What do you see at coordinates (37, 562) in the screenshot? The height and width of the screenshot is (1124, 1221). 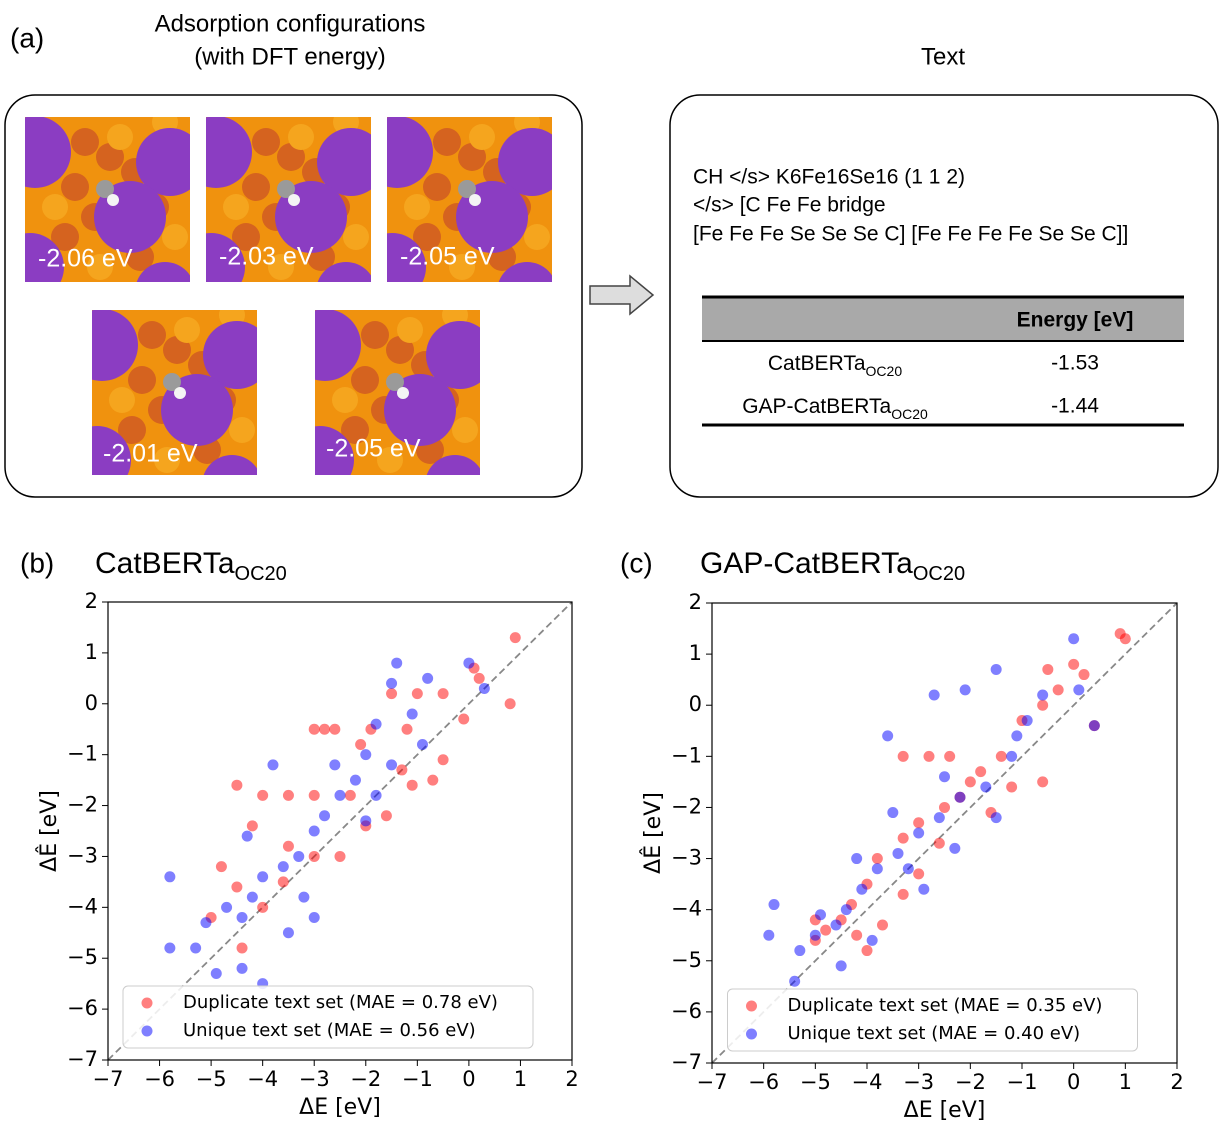 I see `panel-label: (b)` at bounding box center [37, 562].